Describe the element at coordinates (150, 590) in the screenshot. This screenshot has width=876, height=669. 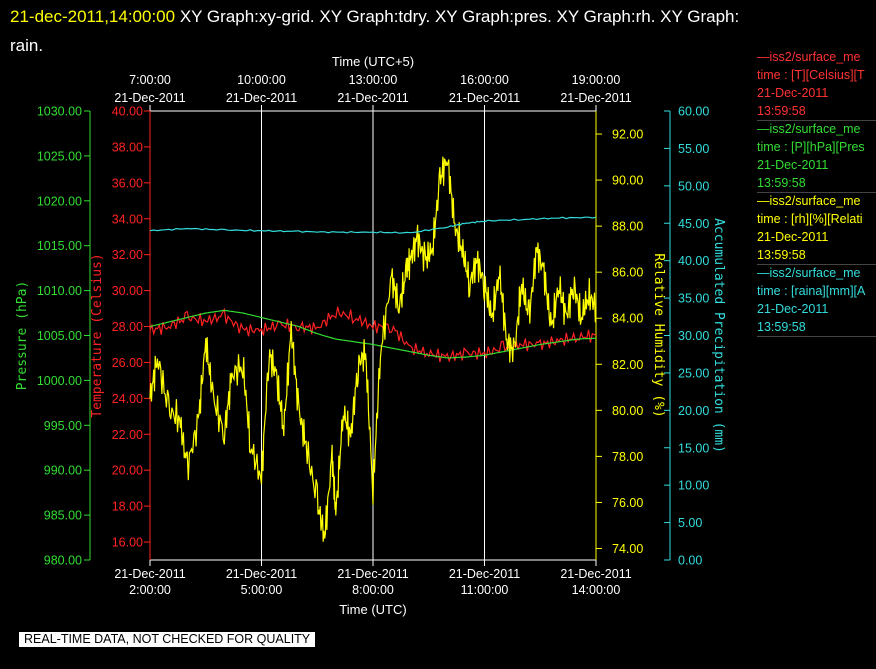
I see `x-tick-label-time: 2:00:00` at that location.